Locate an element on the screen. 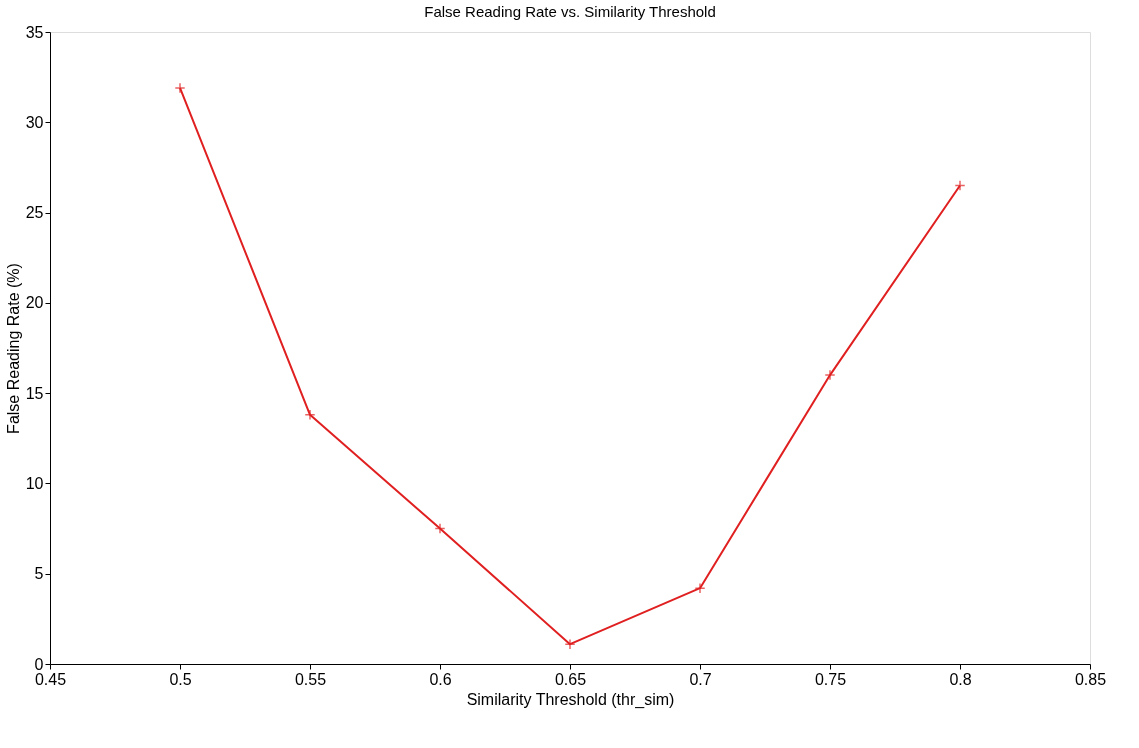 Image resolution: width=1139 pixels, height=748 pixels. y-tick-label: 30 is located at coordinates (34, 122).